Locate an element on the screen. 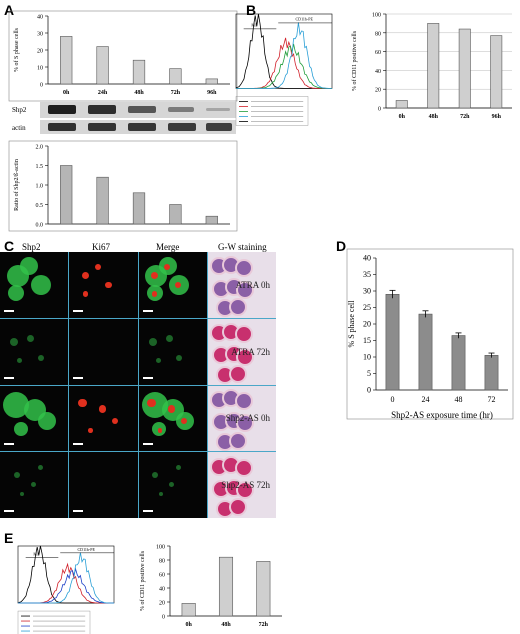 The image size is (520, 634). chart-frame is located at coordinates (430, 334).